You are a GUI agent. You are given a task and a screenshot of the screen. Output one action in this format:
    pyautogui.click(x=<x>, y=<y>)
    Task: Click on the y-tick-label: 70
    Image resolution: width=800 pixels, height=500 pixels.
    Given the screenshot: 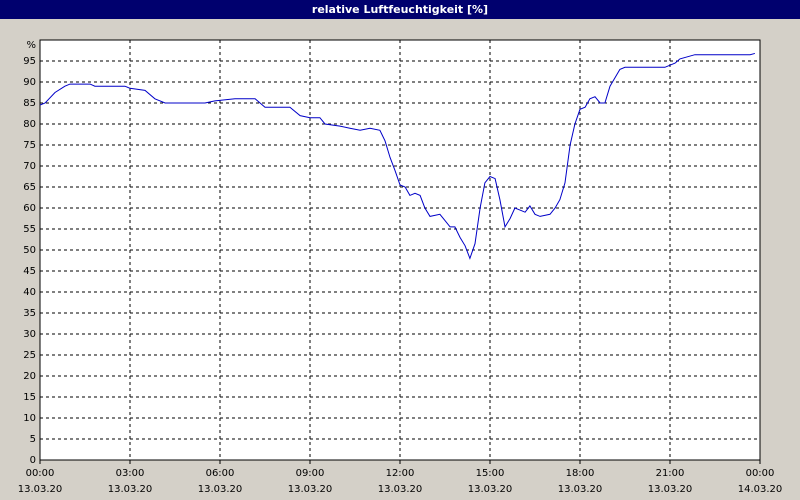 What is the action you would take?
    pyautogui.click(x=29, y=166)
    